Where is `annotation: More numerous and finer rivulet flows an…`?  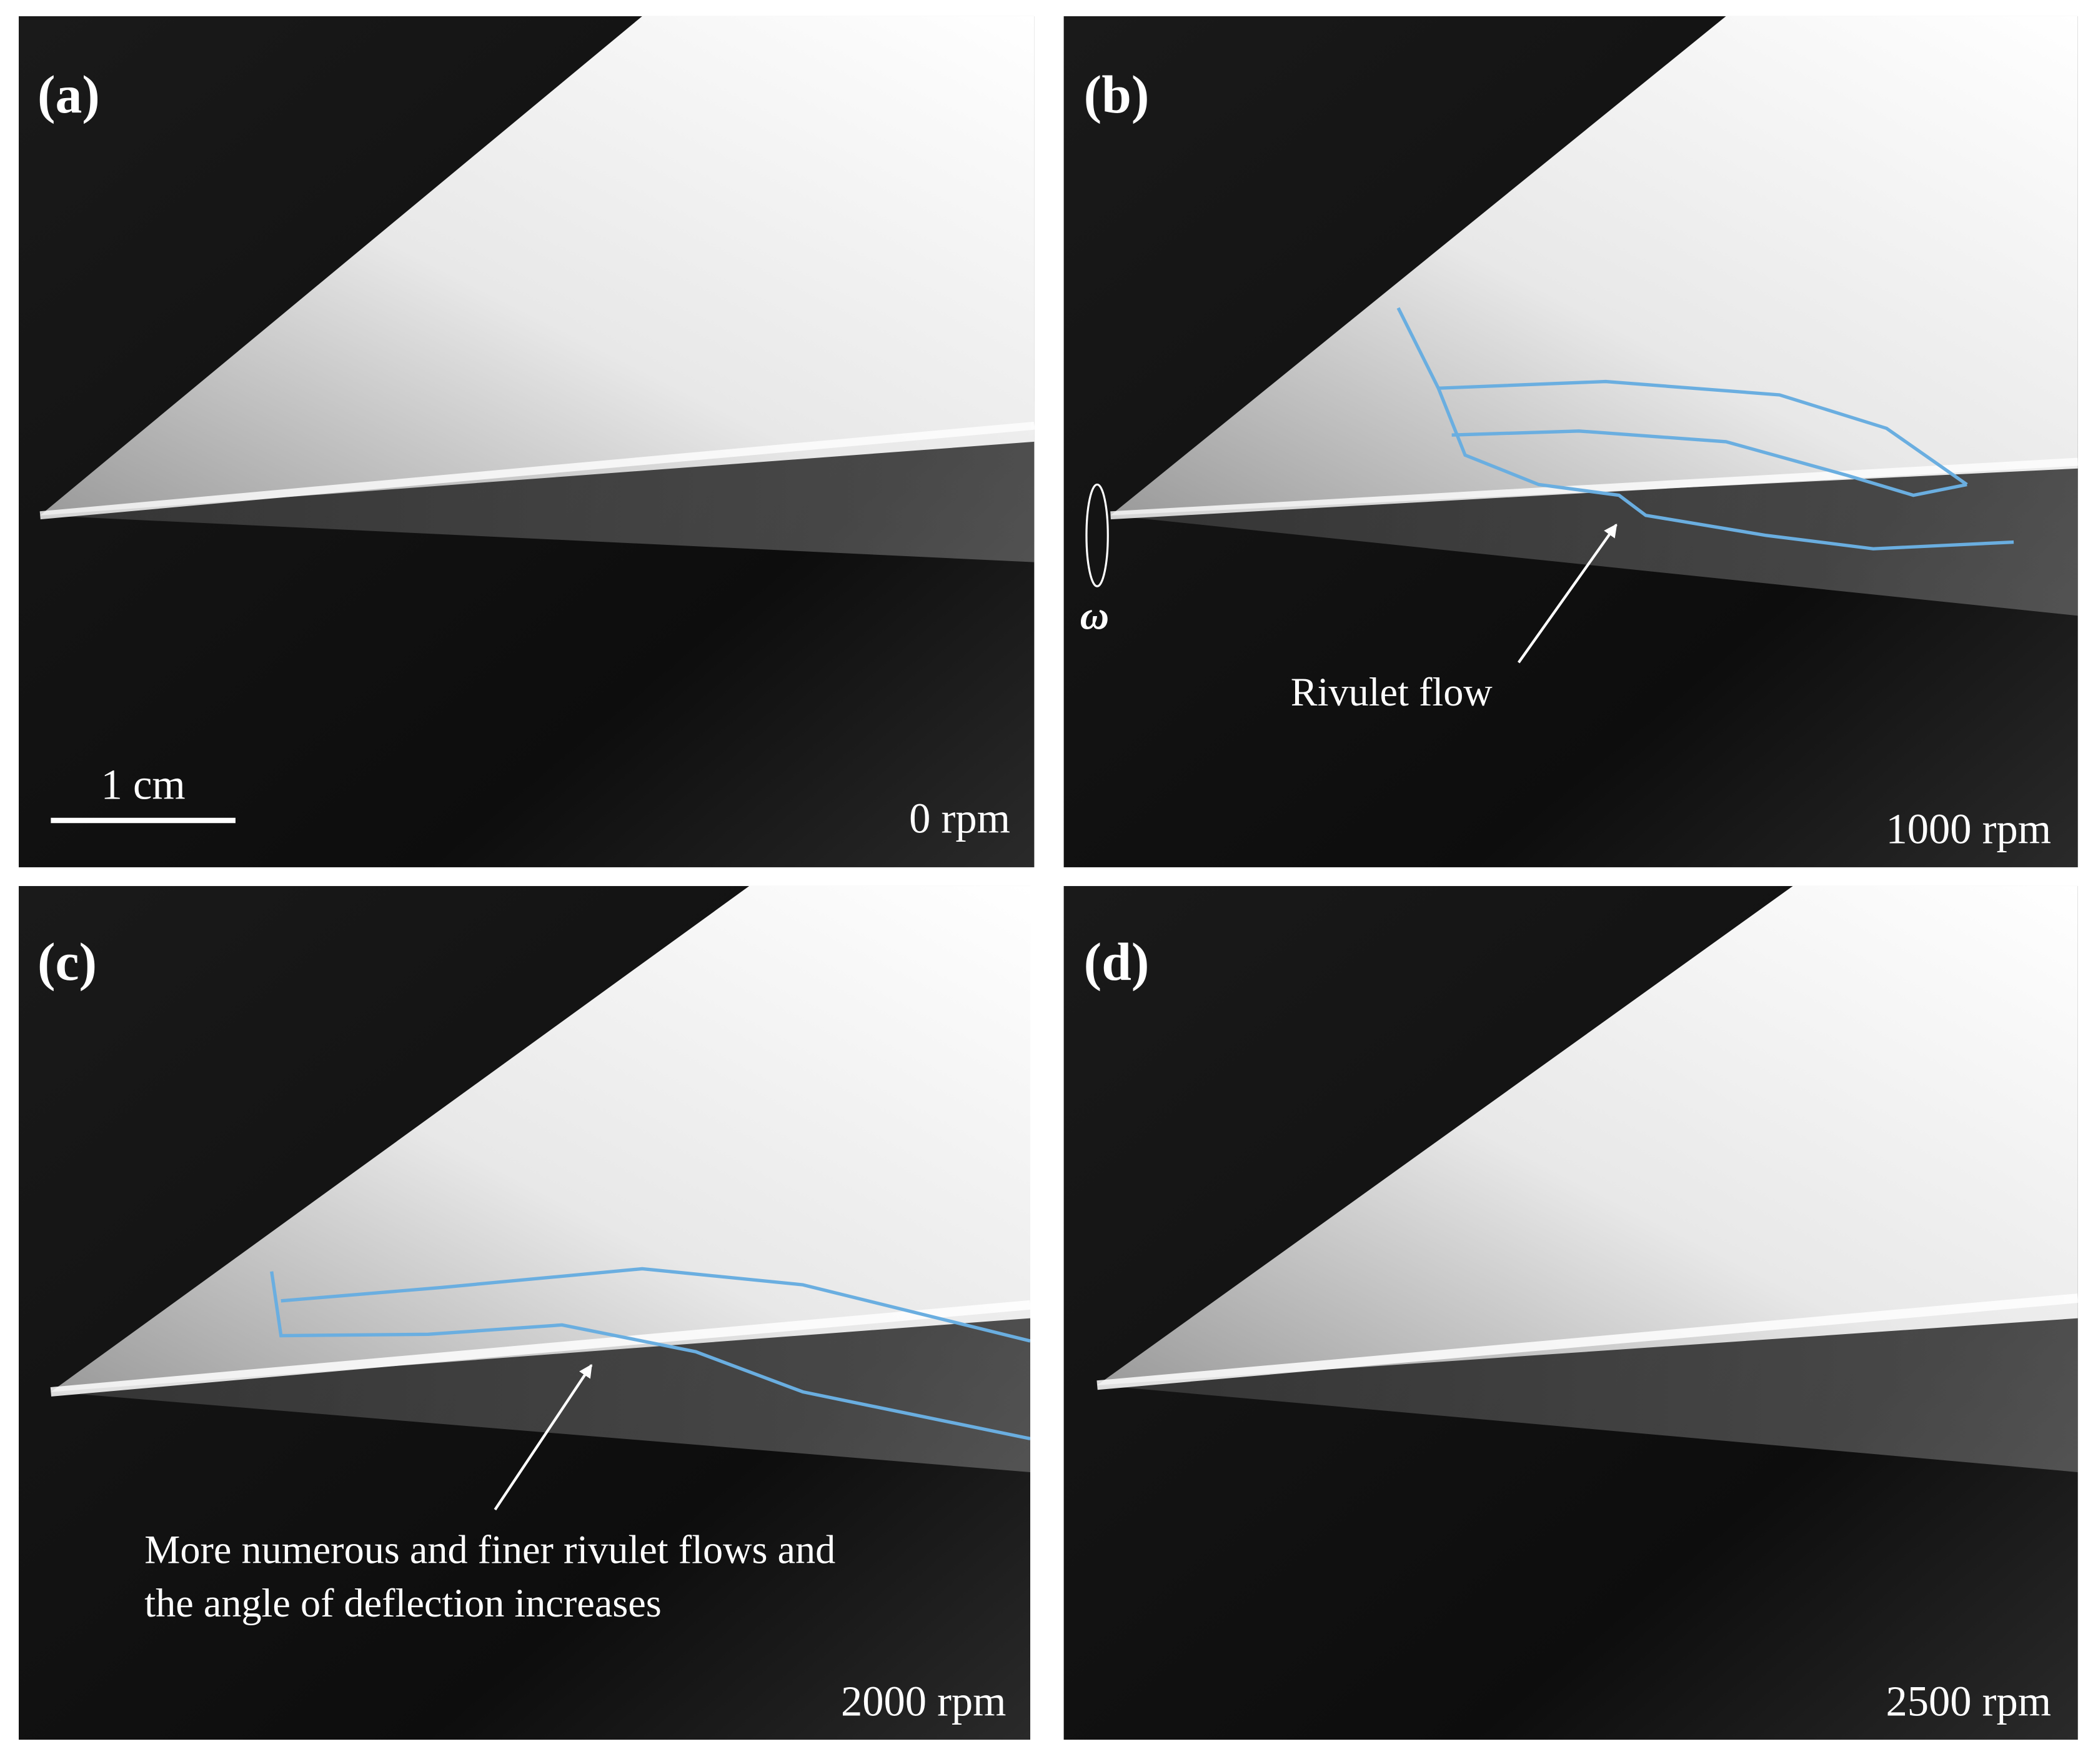 annotation: More numerous and finer rivulet flows an… is located at coordinates (489, 1550).